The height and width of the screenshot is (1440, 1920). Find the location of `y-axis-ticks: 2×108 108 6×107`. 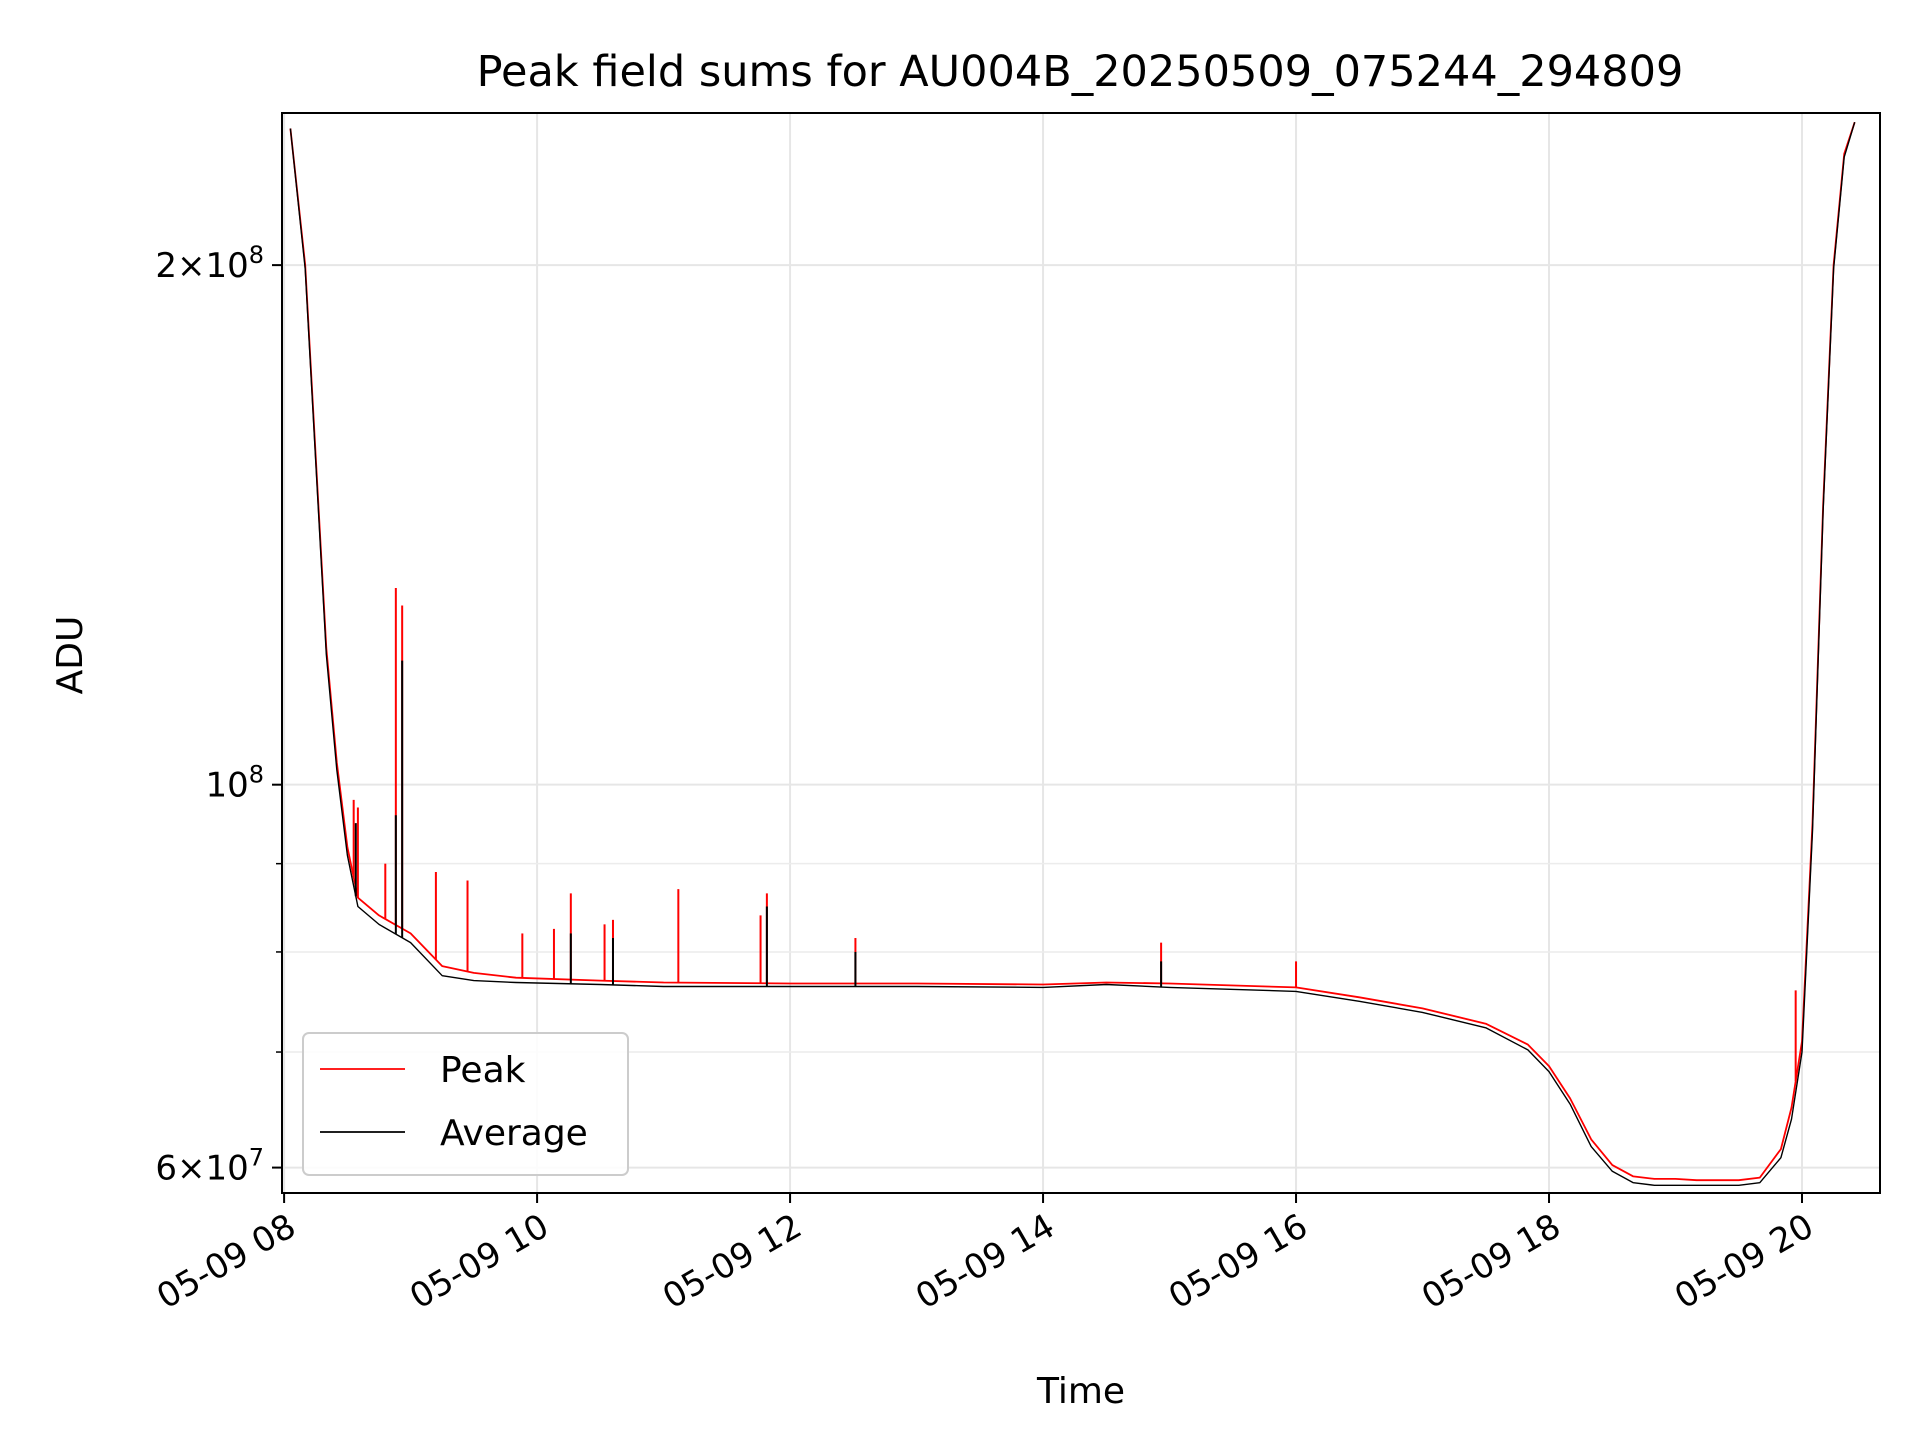

y-axis-ticks: 2×108 108 6×107 is located at coordinates (218, 715).